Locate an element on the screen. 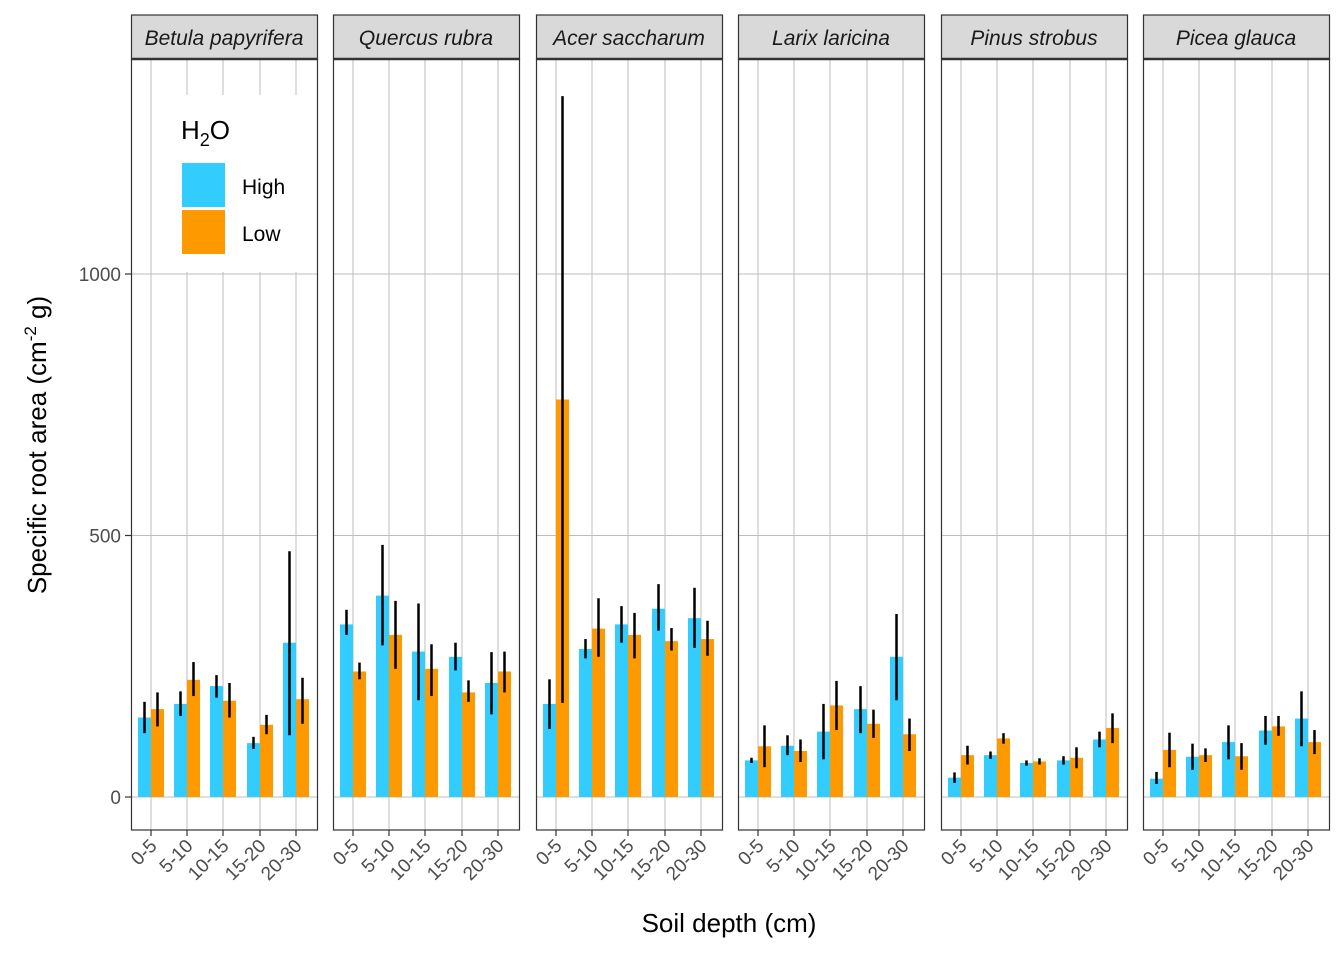 The image size is (1344, 960). legend-key-low is located at coordinates (203, 232).